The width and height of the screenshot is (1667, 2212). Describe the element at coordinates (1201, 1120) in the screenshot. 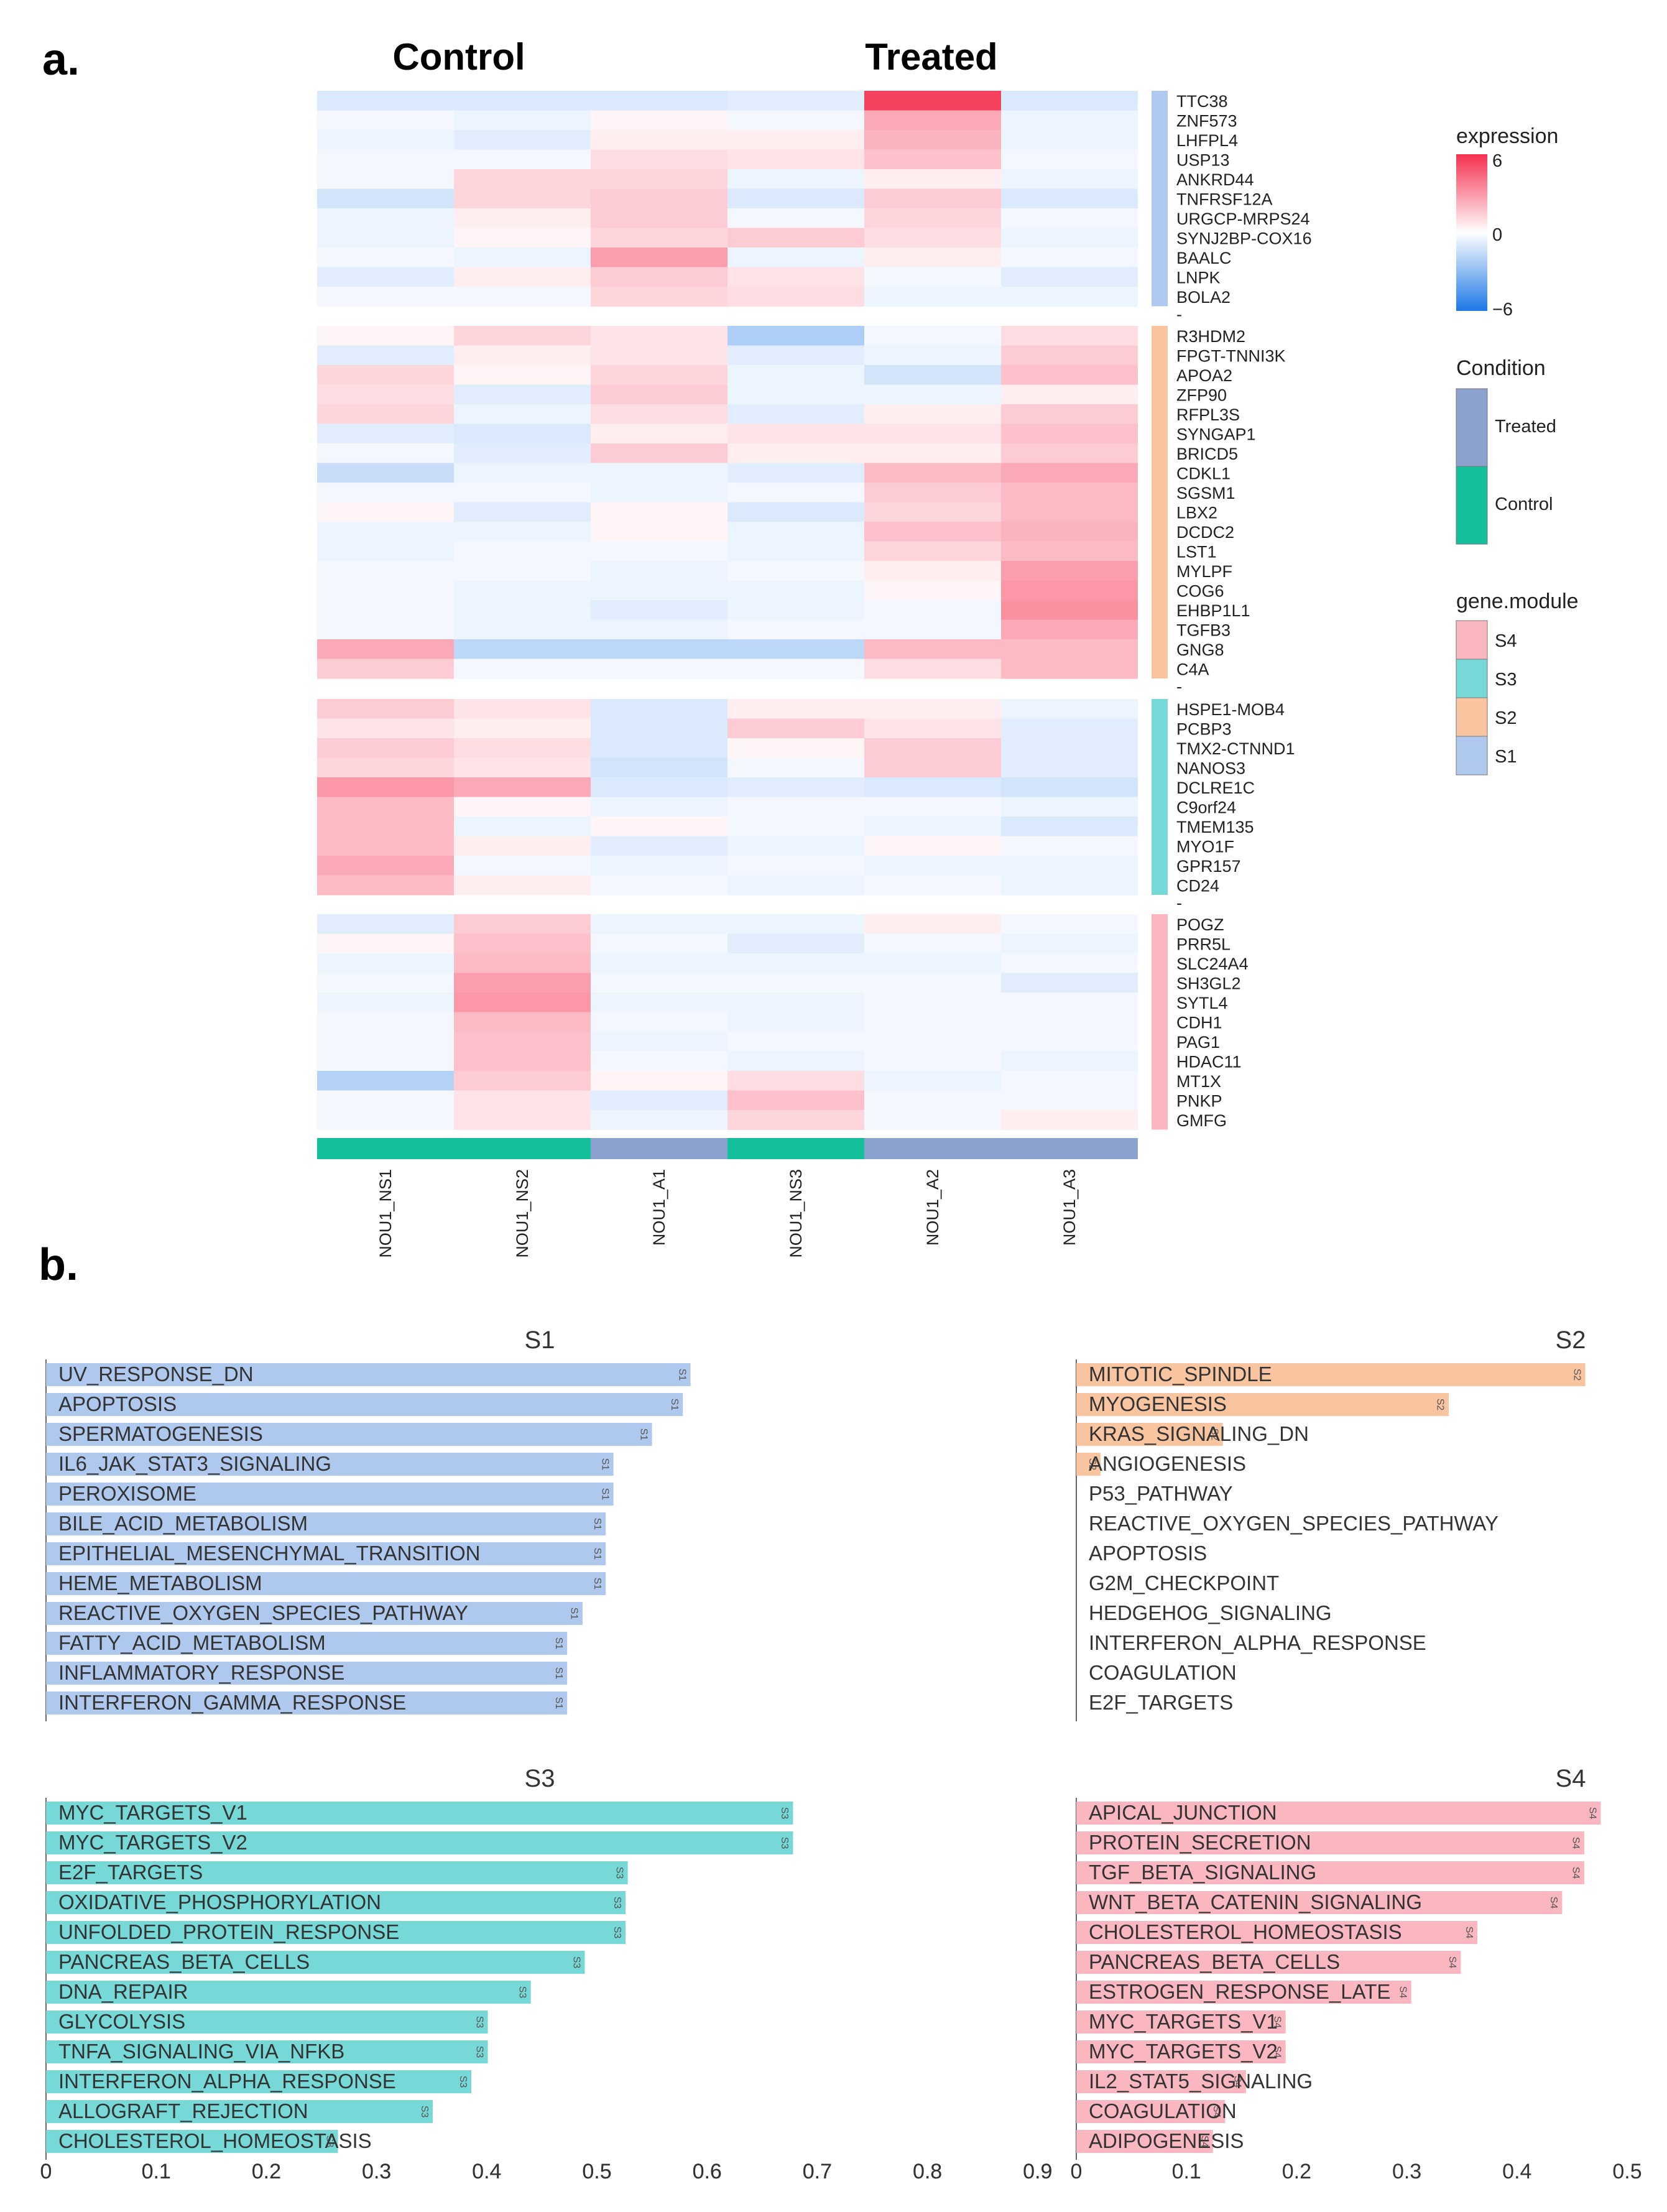

I see `gene-label-gmfg: GMFG` at that location.